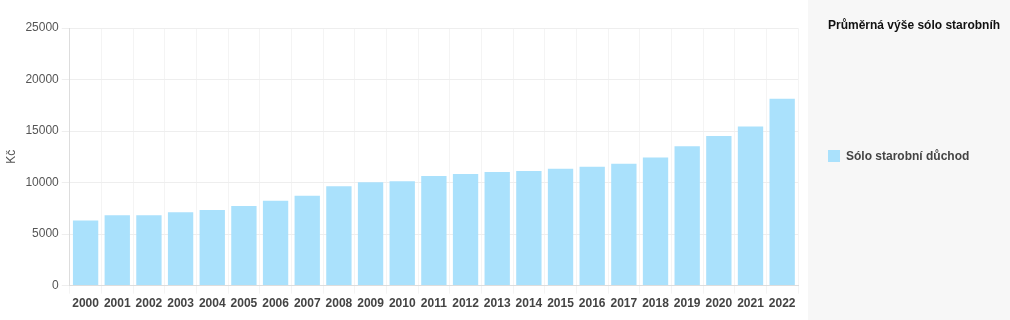 This screenshot has height=320, width=1010. What do you see at coordinates (529, 303) in the screenshot?
I see `x-tick-label: 2014` at bounding box center [529, 303].